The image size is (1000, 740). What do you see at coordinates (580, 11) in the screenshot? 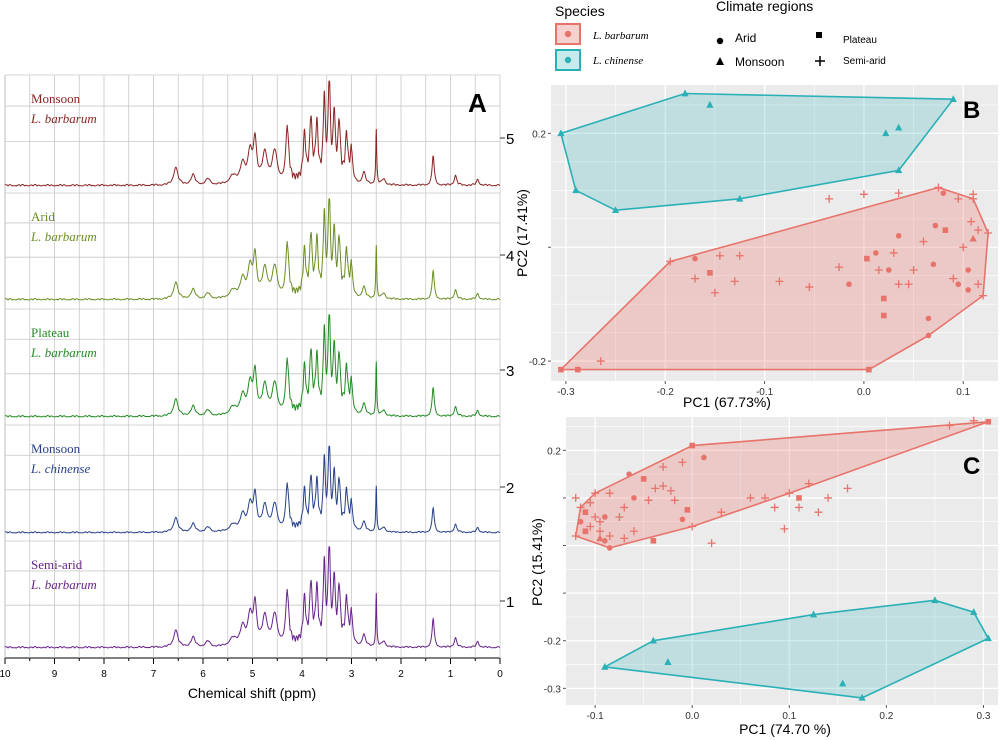
I see `legend-species-title: Species` at bounding box center [580, 11].